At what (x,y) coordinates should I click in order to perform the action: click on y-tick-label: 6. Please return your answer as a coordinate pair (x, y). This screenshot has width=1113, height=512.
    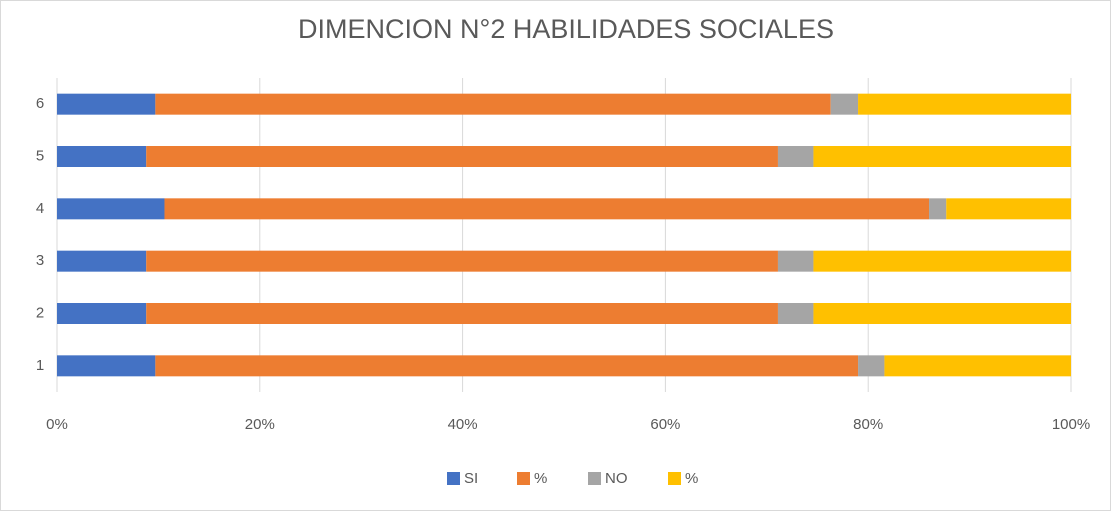
    Looking at the image, I should click on (40, 103).